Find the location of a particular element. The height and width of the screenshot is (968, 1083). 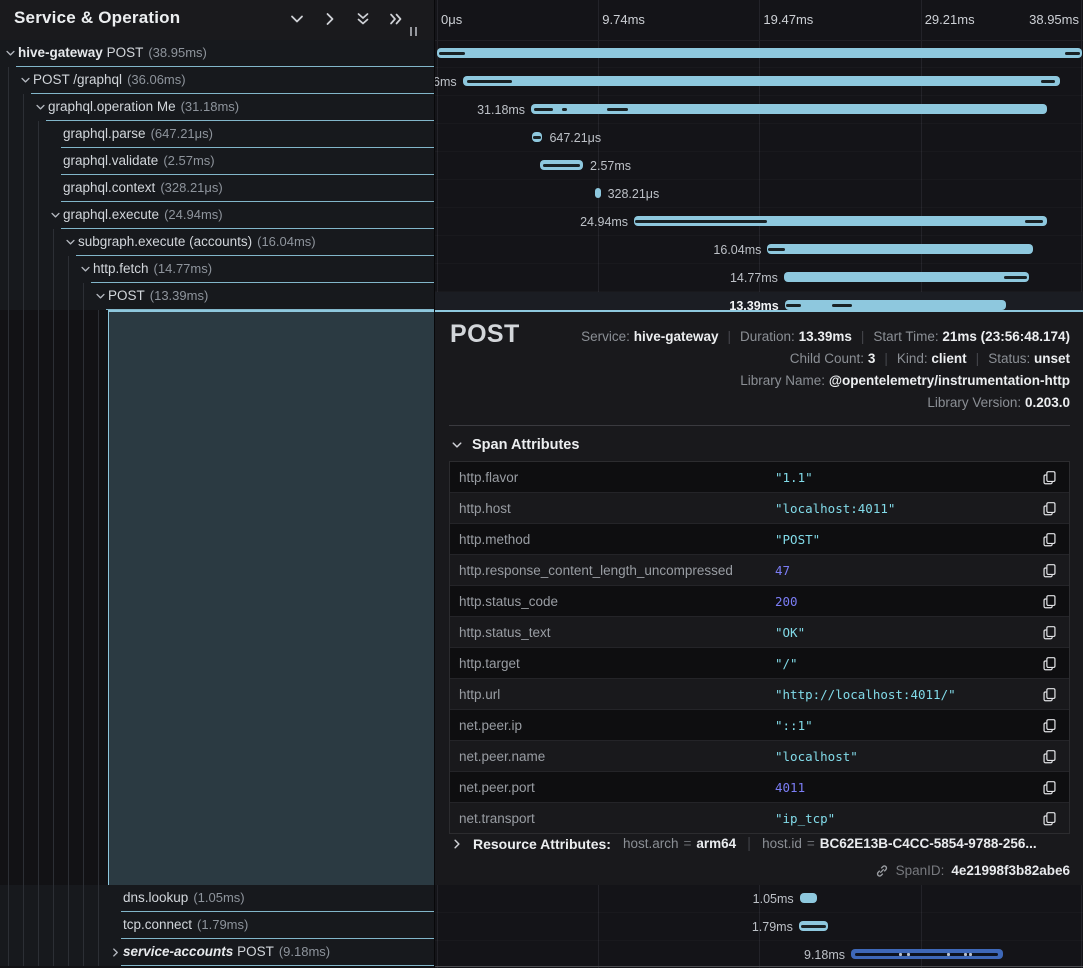

span-tree-row: graphql.context (328.21μs) is located at coordinates (217, 188).